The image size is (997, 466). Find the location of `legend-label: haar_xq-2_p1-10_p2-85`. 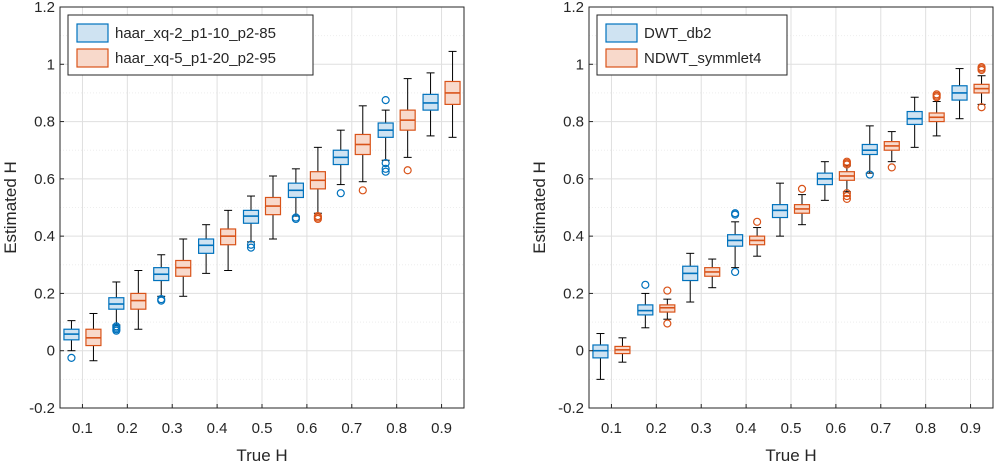

legend-label: haar_xq-2_p1-10_p2-85 is located at coordinates (195, 33).